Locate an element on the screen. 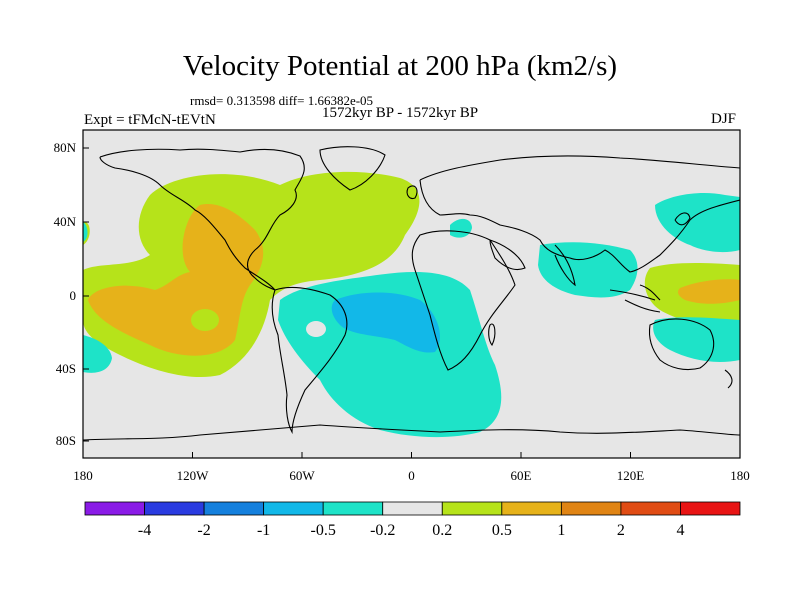 This screenshot has width=800, height=600. x-tick-0: 0 is located at coordinates (411, 475).